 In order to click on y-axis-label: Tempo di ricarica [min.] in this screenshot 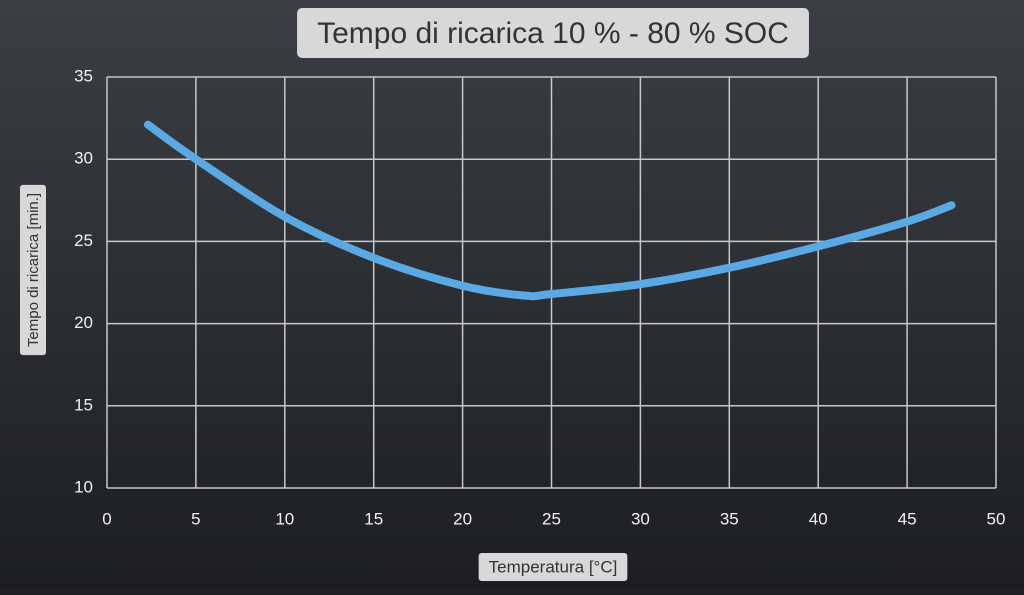, I will do `click(33, 270)`.